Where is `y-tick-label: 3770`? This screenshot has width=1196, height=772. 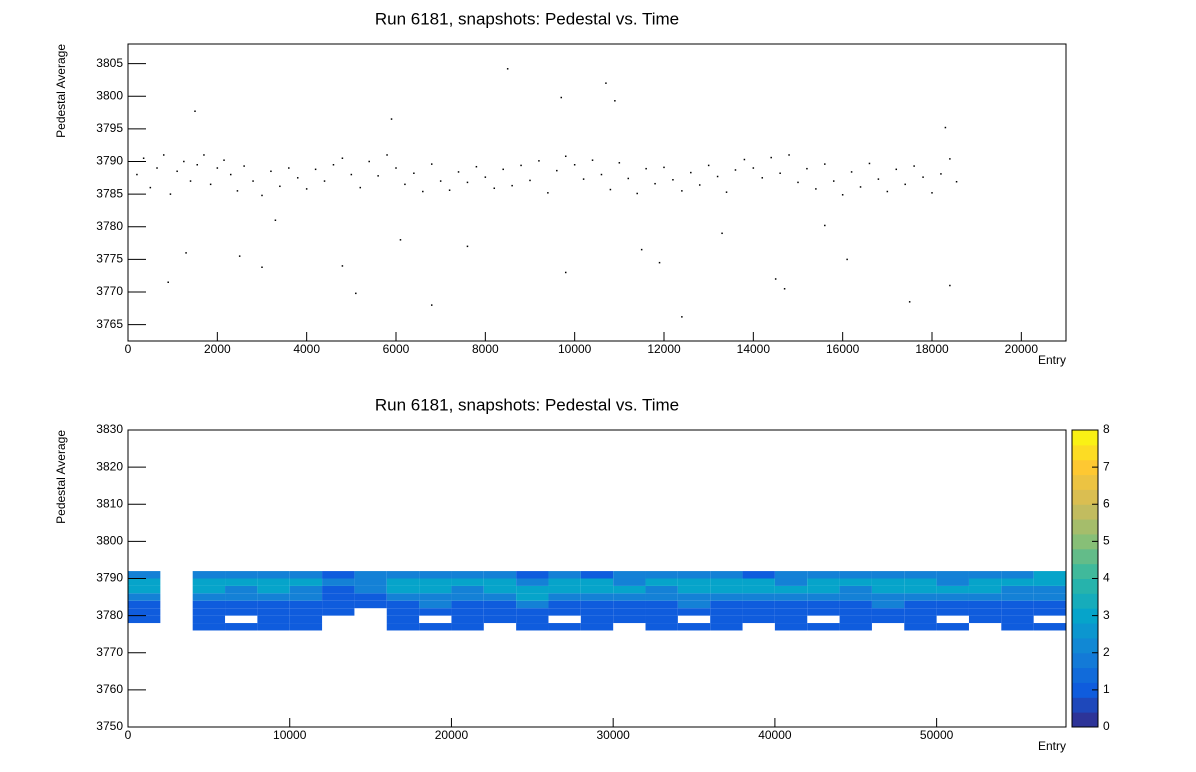
y-tick-label: 3770 is located at coordinates (109, 291).